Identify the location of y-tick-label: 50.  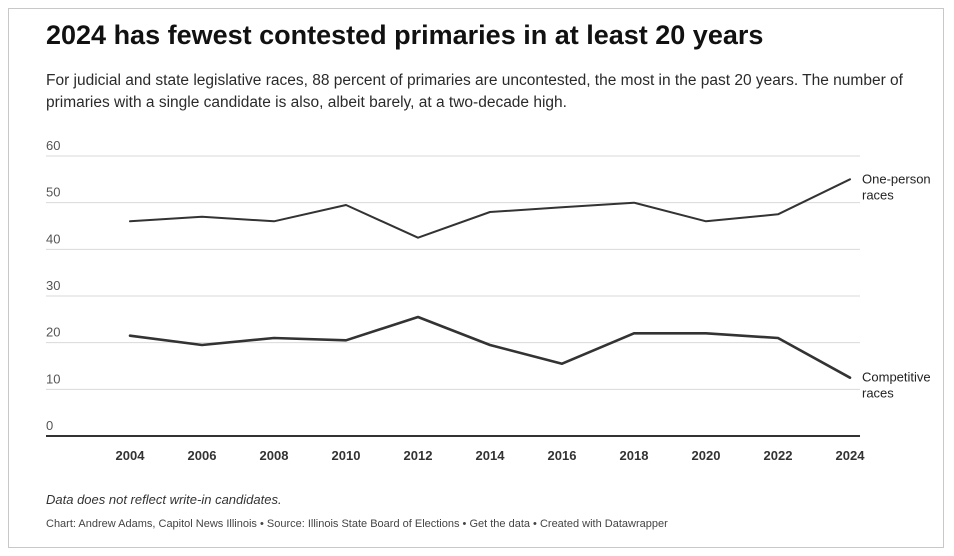
(53, 192).